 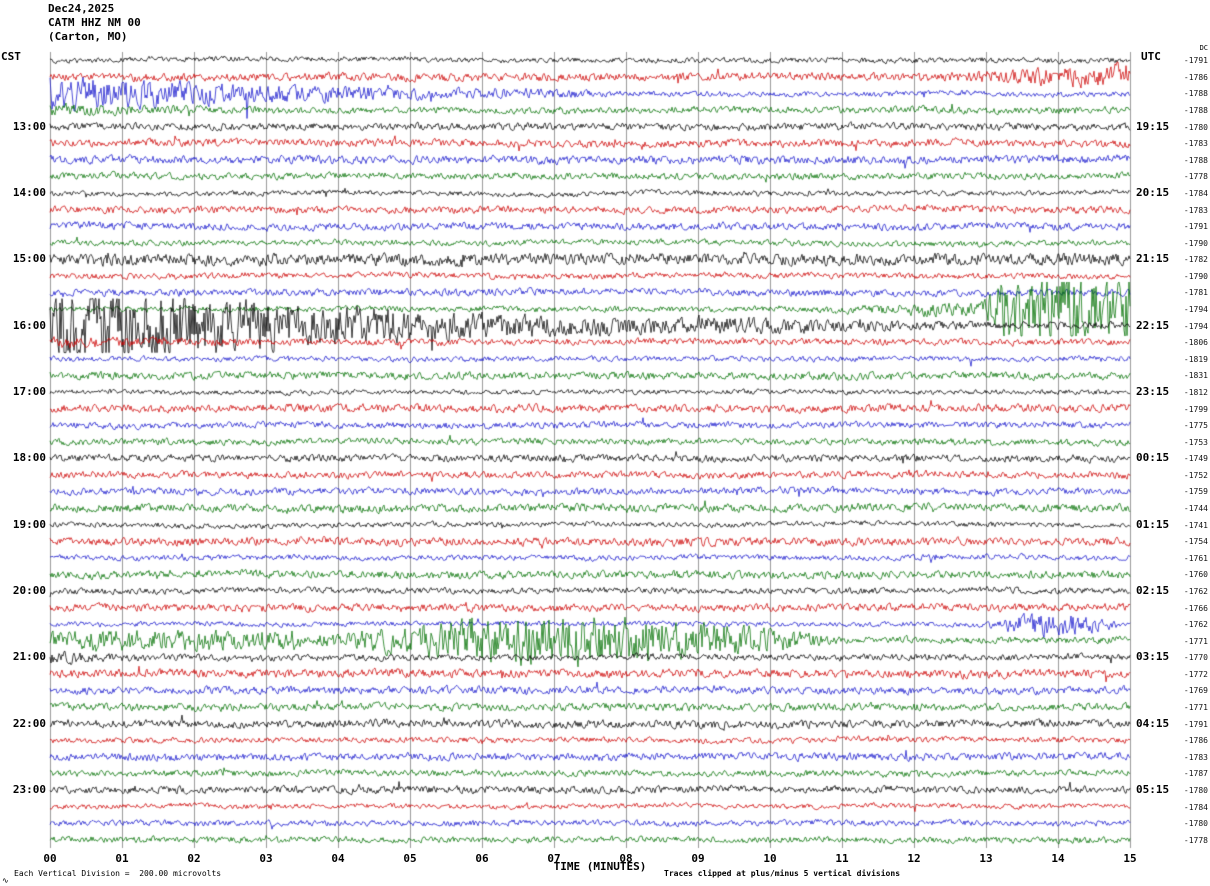 I want to click on dc-offset-value: -1759, so click(x=1195, y=492).